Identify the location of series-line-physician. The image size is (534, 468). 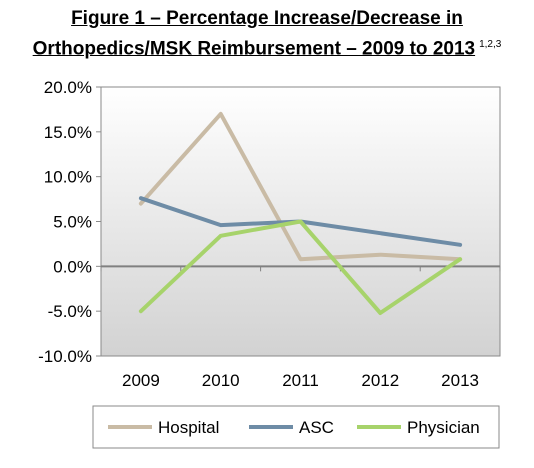
(300, 267).